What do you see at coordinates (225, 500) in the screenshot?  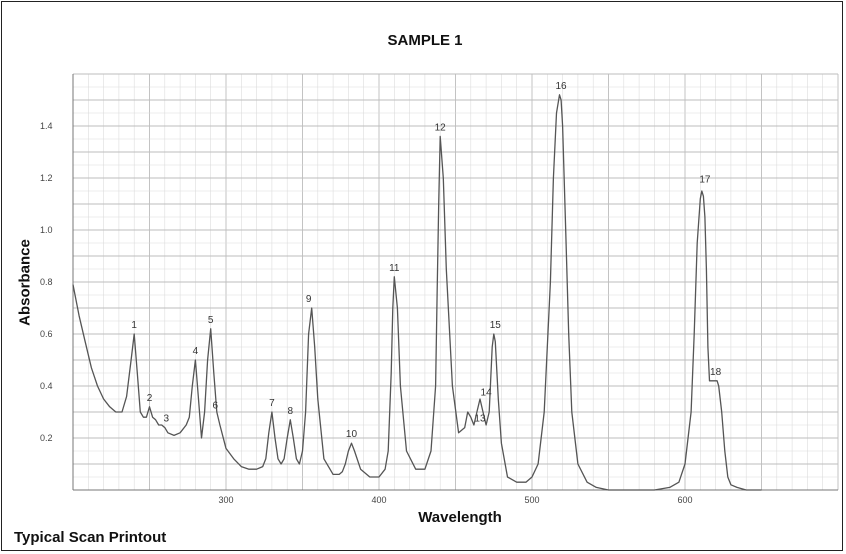 I see `x-tick-label: 300` at bounding box center [225, 500].